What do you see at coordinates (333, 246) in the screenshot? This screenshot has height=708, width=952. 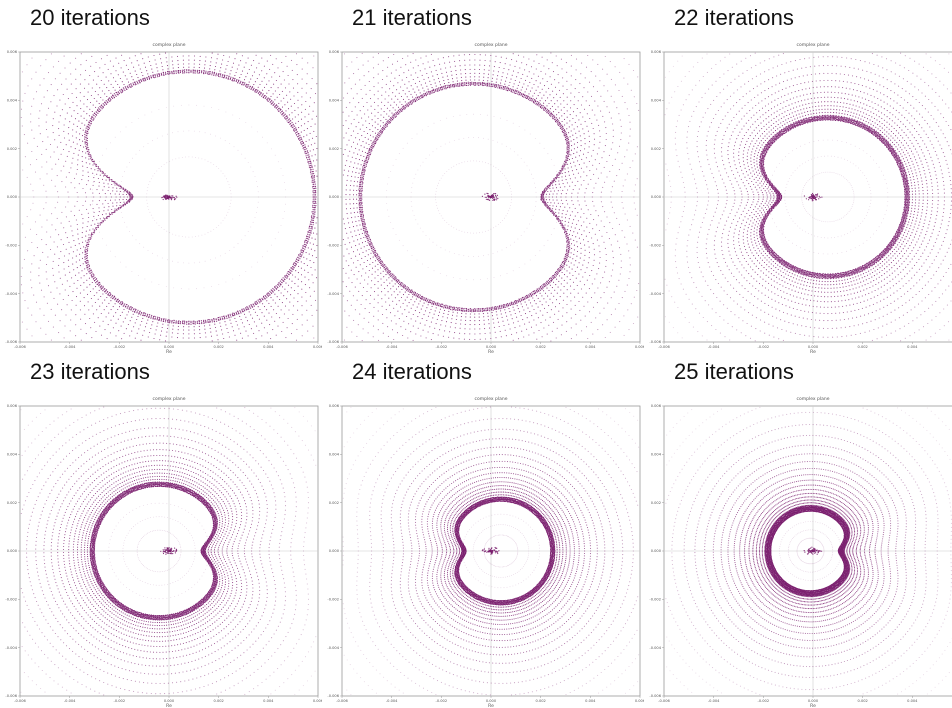 I see `y-tick-label: -0.002` at bounding box center [333, 246].